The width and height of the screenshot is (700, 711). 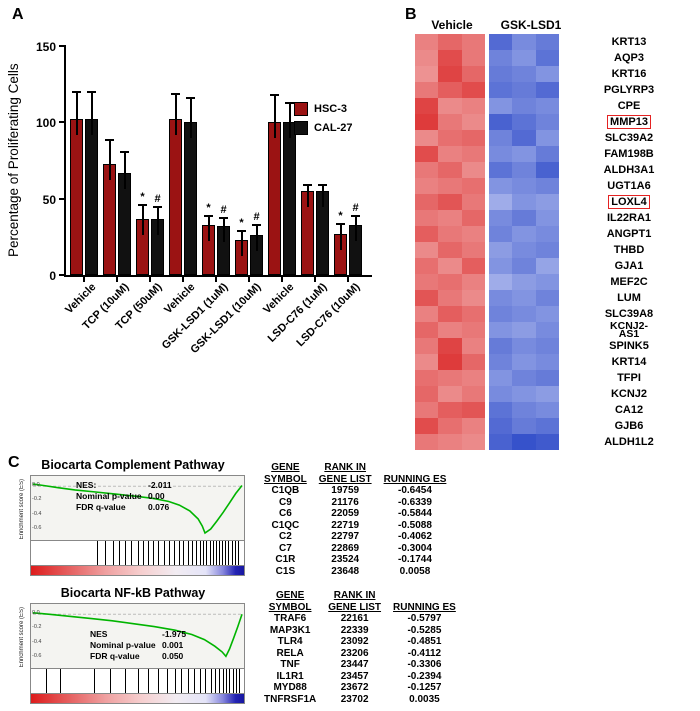 What do you see at coordinates (285, 479) in the screenshot?
I see `header-line: SYMBOL` at bounding box center [285, 479].